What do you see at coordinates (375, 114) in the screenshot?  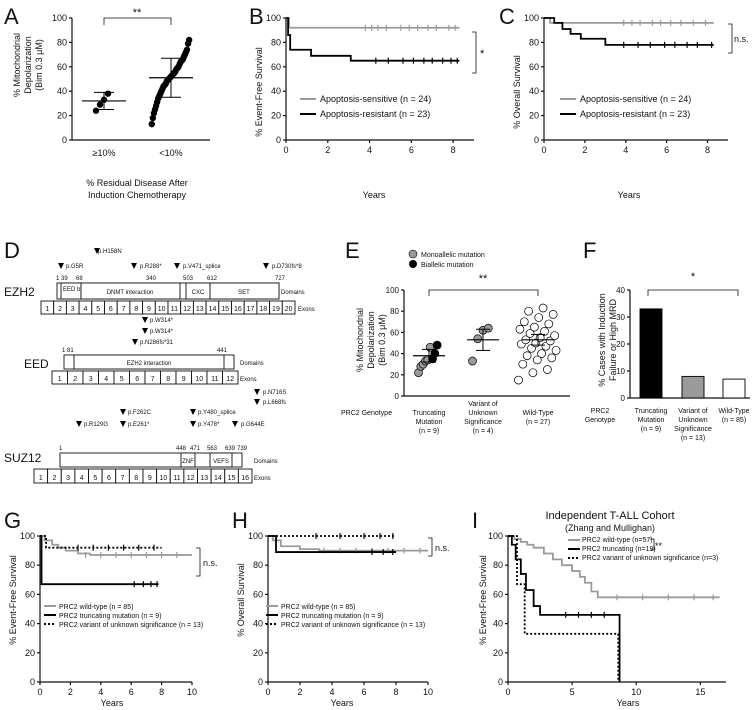 I see `legend-label-resistant: Apoptosis-resistant (n = 23)` at bounding box center [375, 114].